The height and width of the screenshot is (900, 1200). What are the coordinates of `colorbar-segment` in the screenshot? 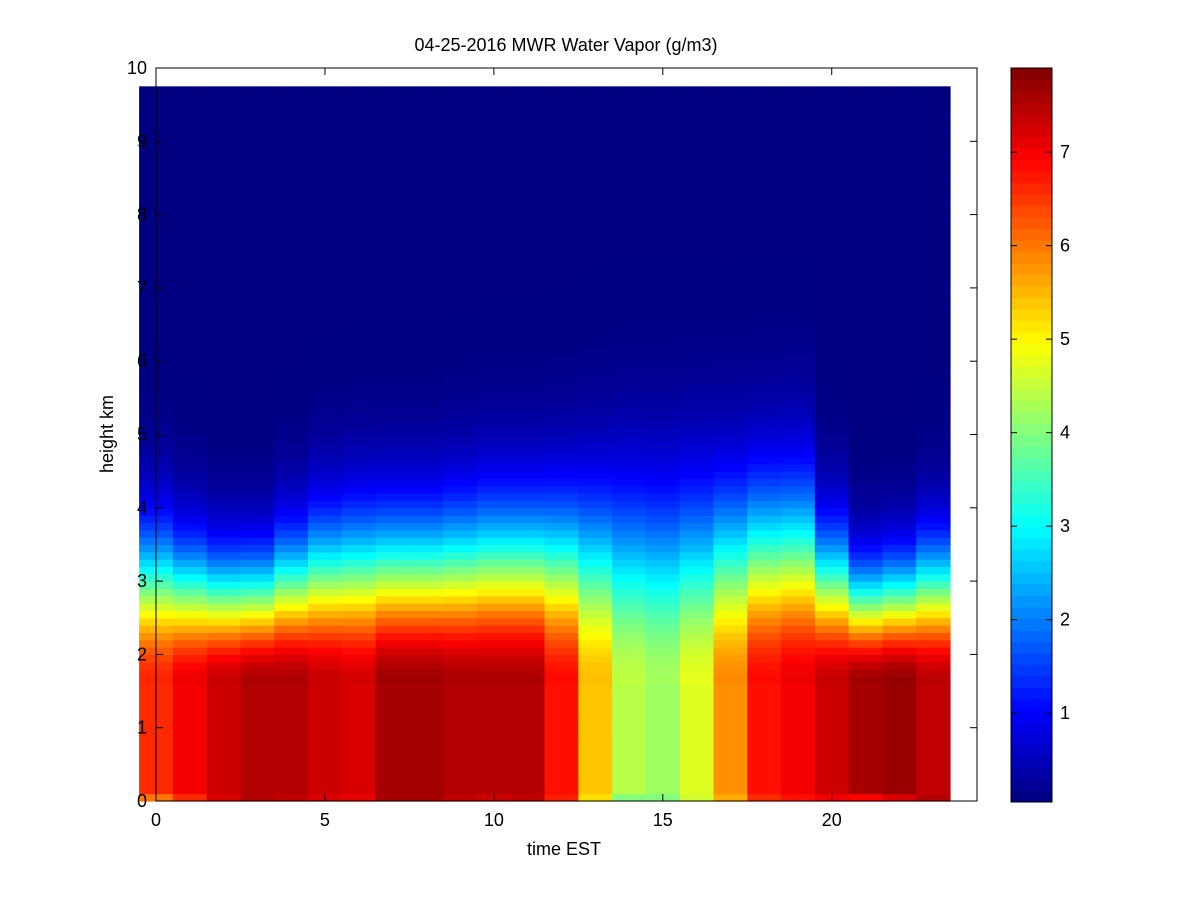 It's located at (1031, 177).